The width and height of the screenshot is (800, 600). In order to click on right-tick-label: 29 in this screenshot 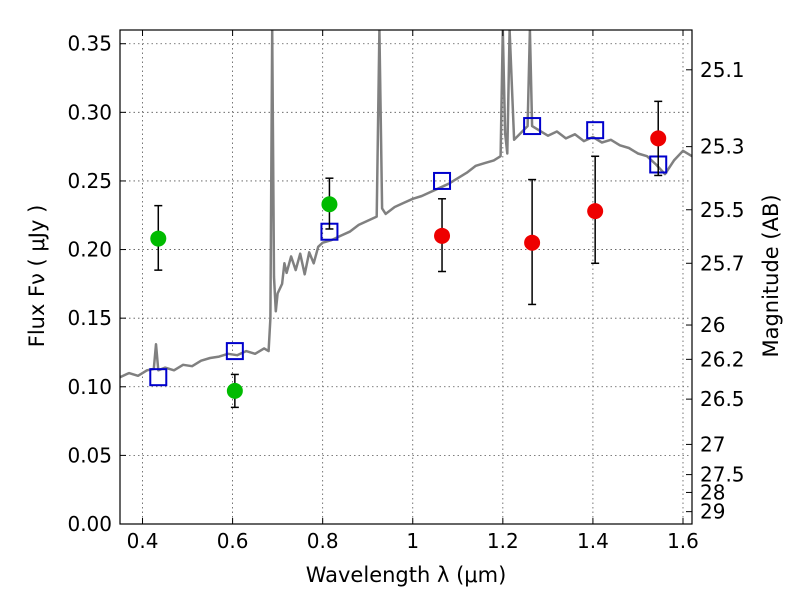, I will do `click(712, 512)`.